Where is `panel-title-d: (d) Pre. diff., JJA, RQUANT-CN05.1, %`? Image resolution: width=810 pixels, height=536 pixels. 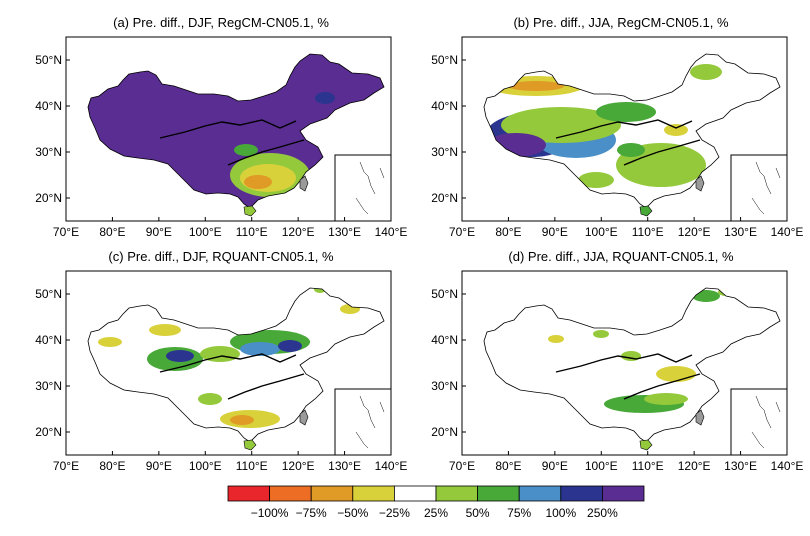 panel-title-d: (d) Pre. diff., JJA, RQUANT-CN05.1, % is located at coordinates (621, 256).